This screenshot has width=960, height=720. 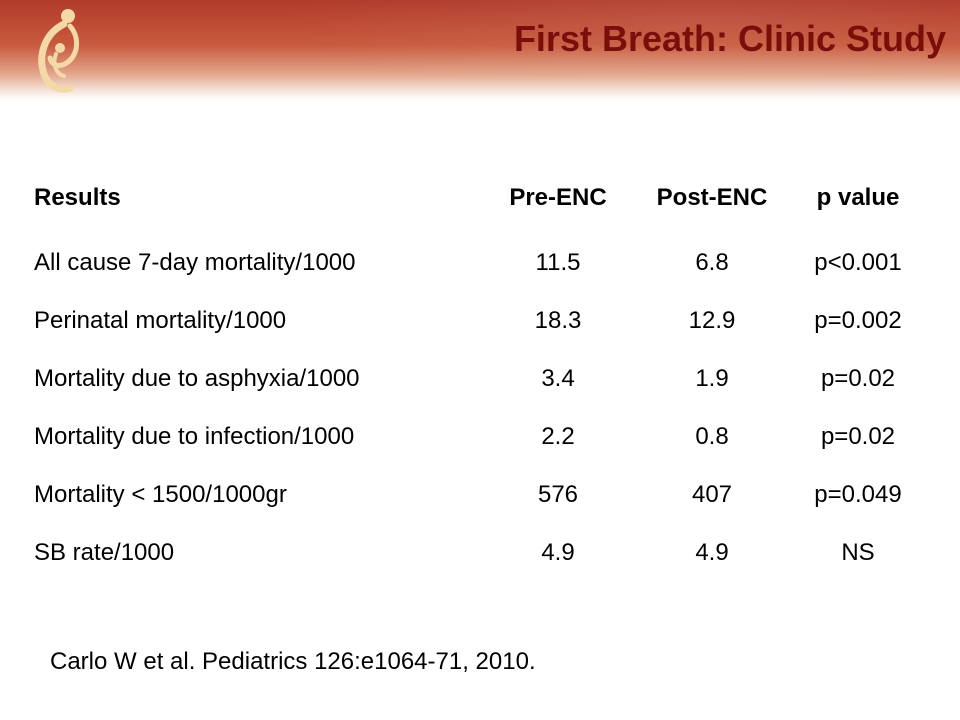 I want to click on row-p-value: p<0.001, so click(x=858, y=262).